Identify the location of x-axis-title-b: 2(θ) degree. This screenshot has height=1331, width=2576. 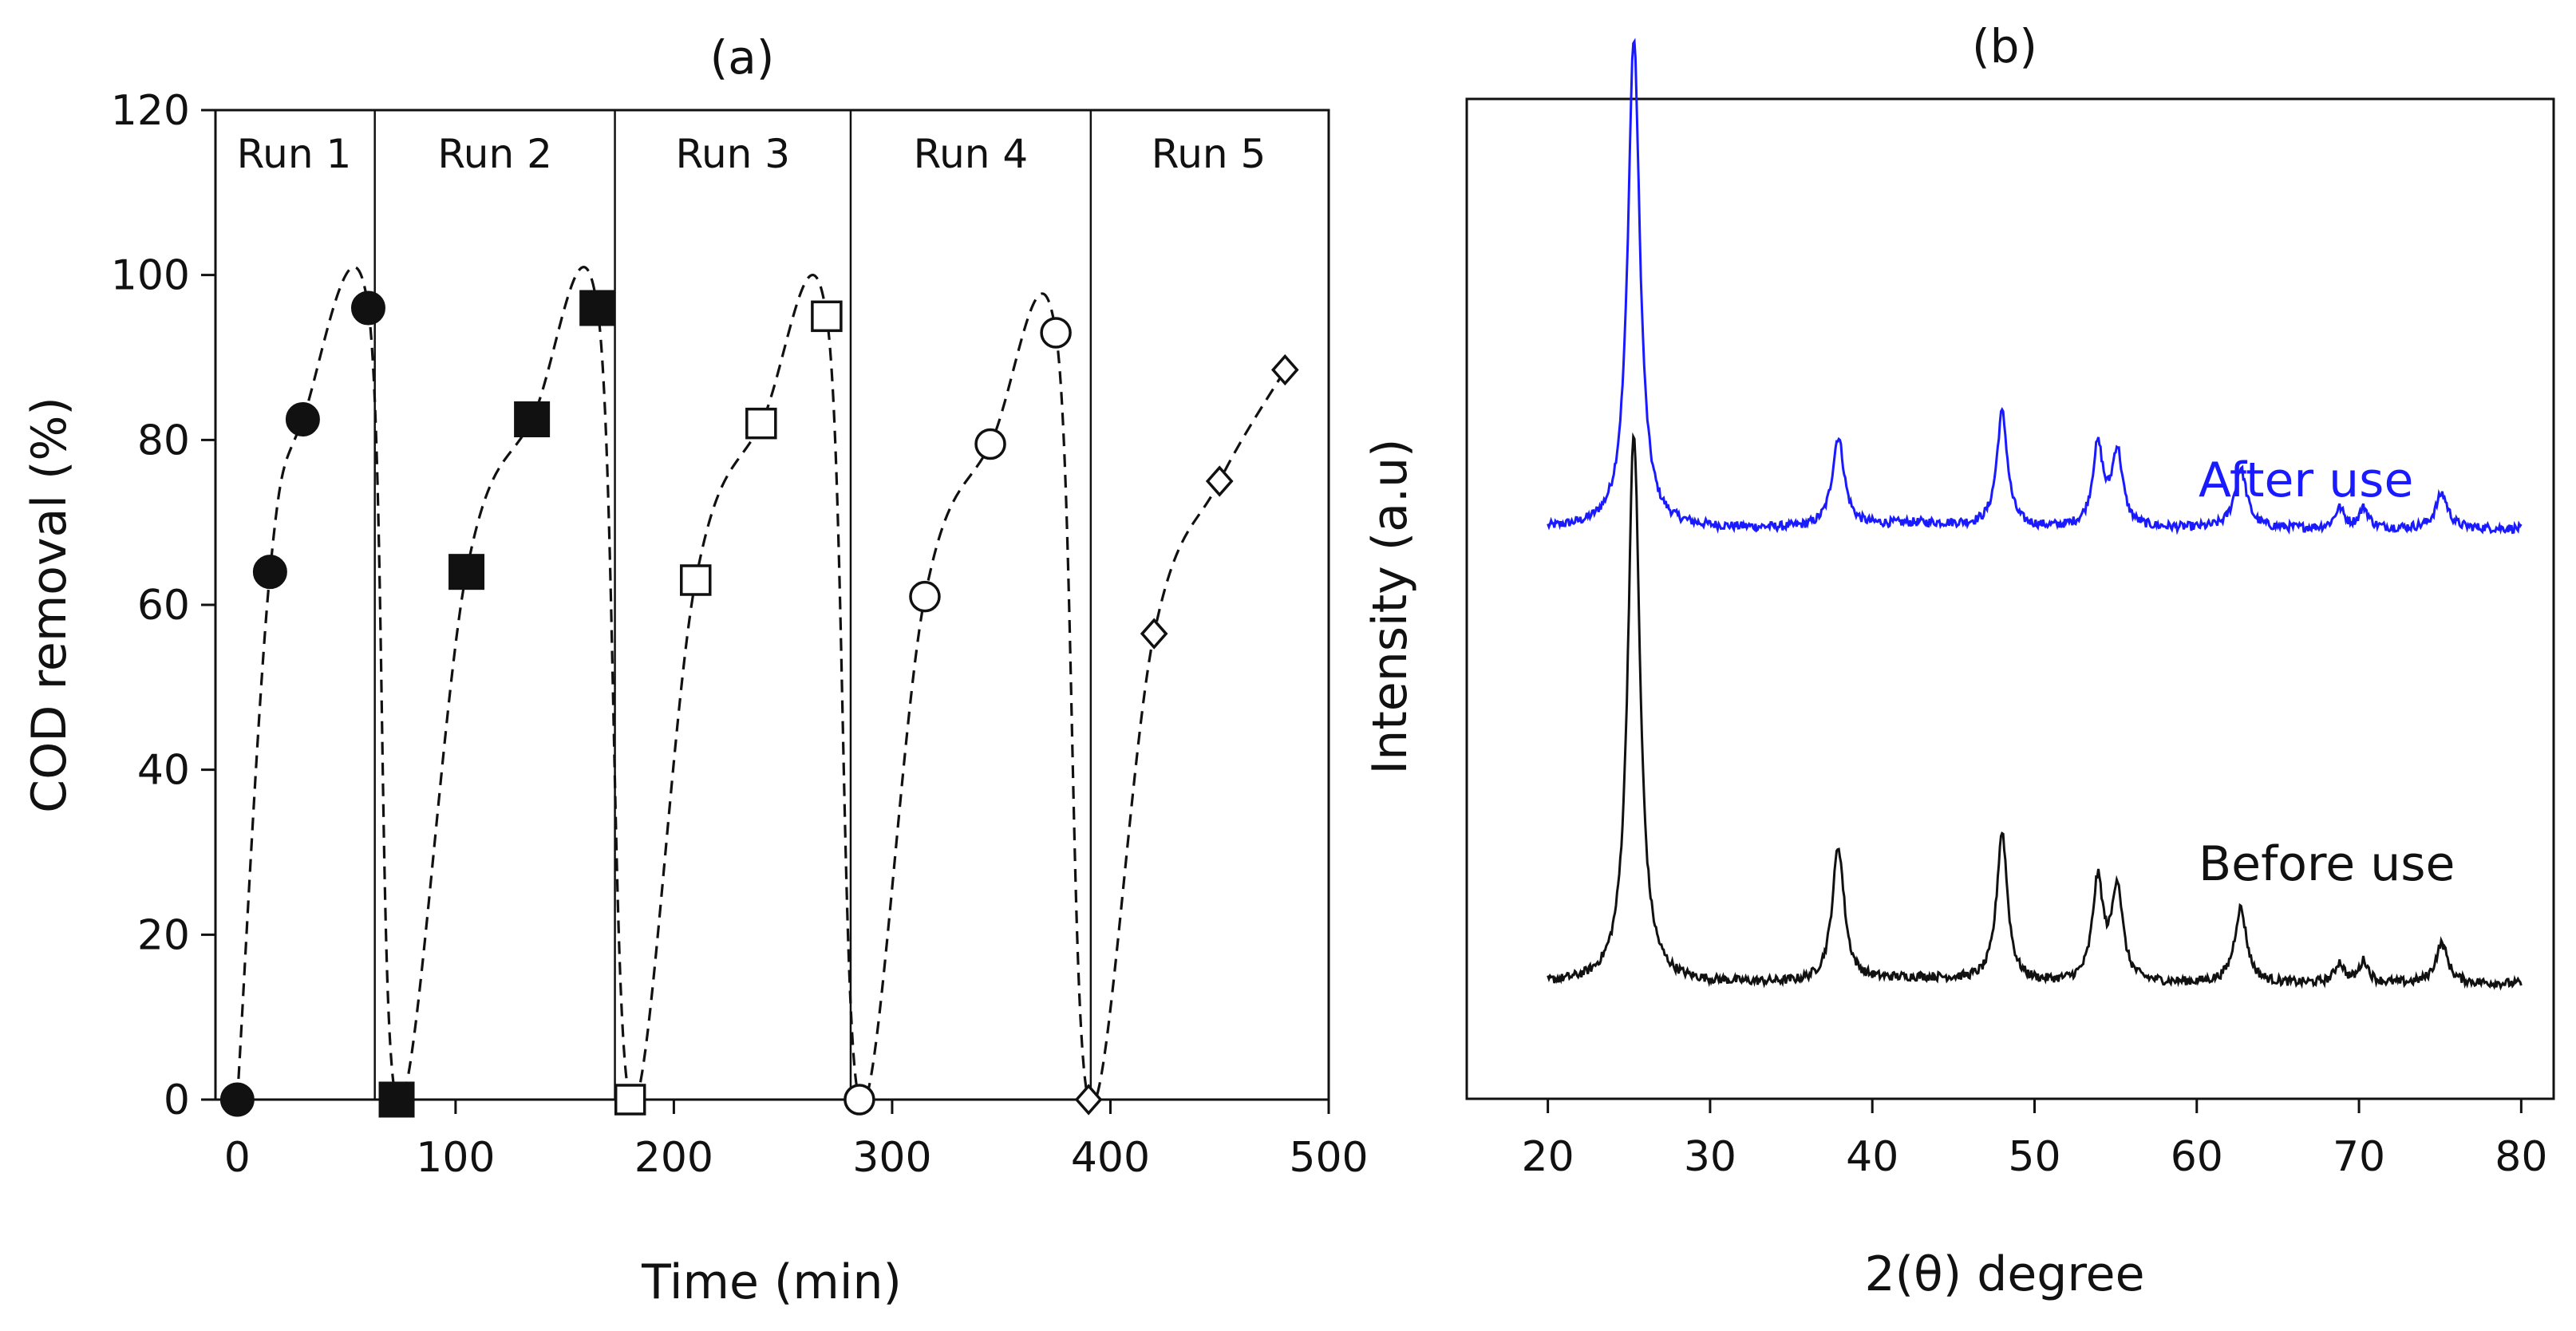
(2004, 1274).